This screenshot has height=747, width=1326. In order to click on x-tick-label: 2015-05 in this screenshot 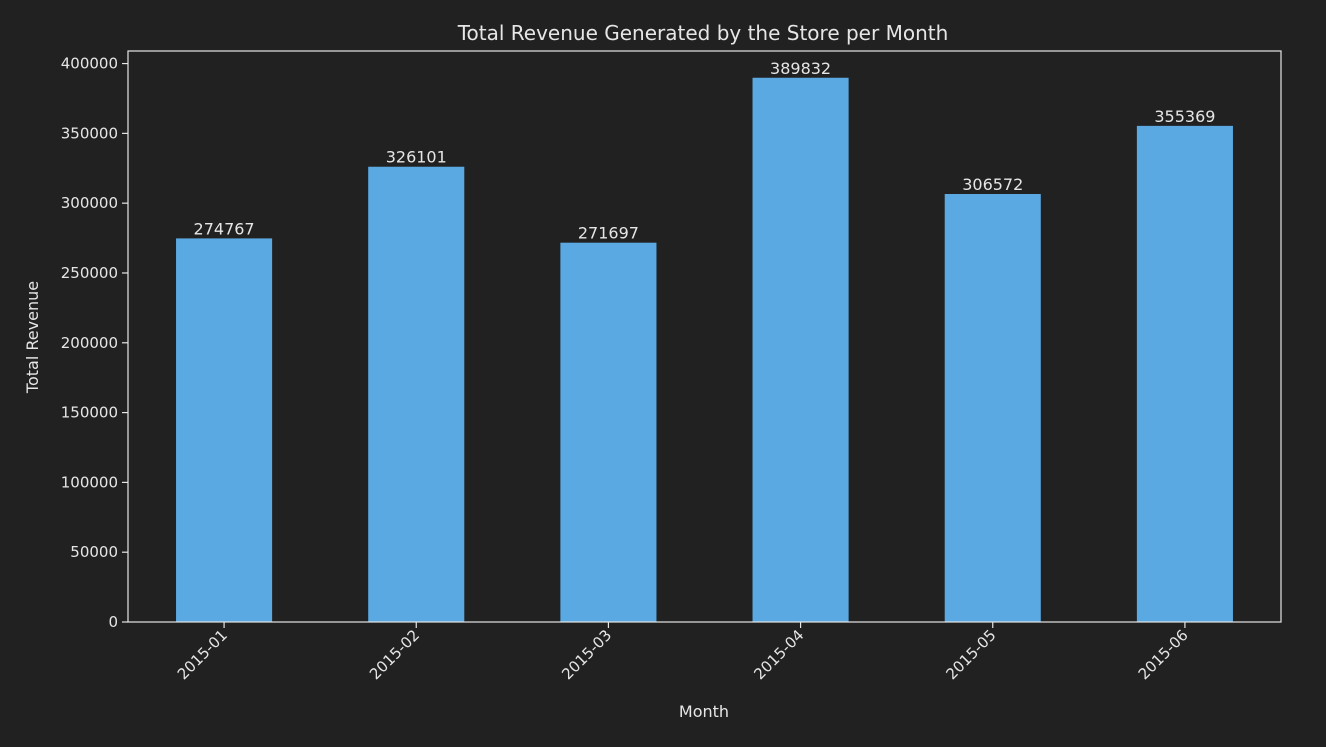, I will do `click(971, 654)`.